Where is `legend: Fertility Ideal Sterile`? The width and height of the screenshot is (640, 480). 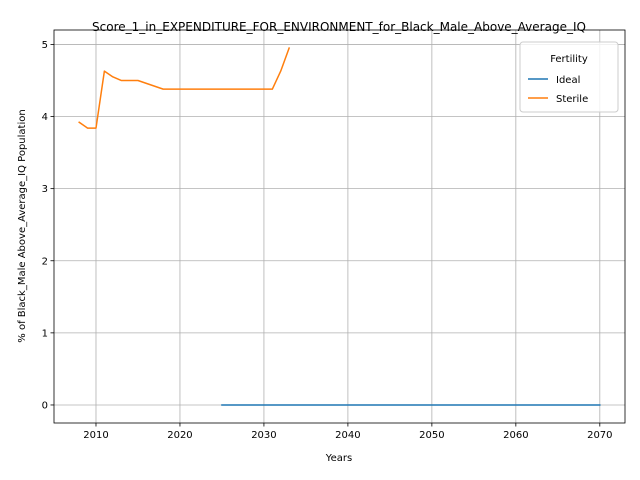
legend: Fertility Ideal Sterile is located at coordinates (569, 77).